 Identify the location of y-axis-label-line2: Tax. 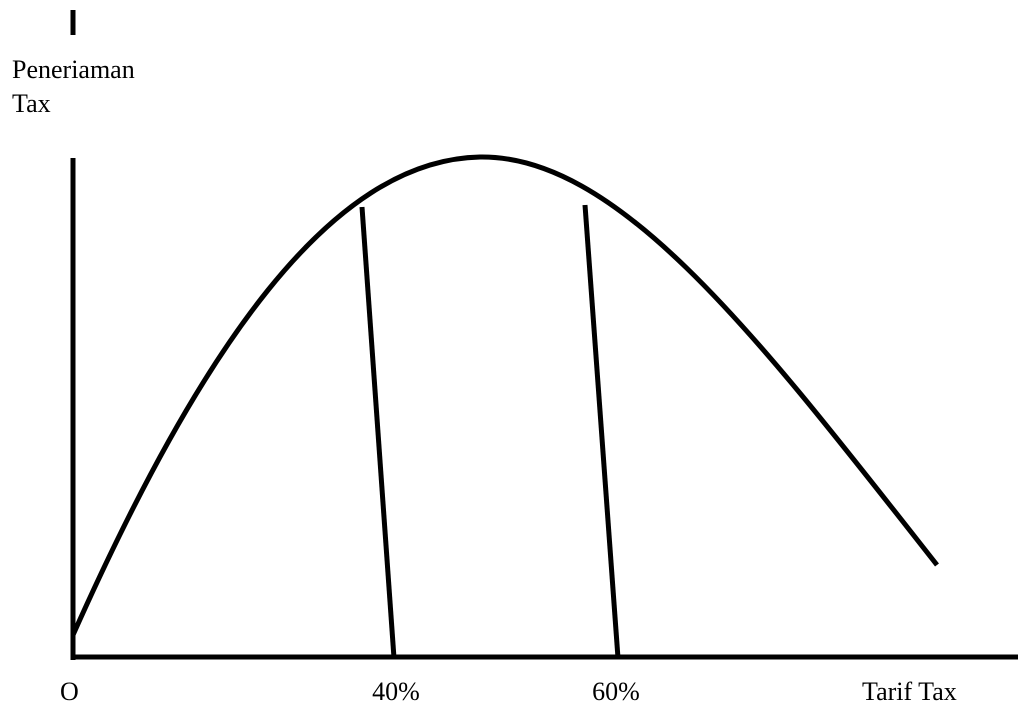
(31, 103).